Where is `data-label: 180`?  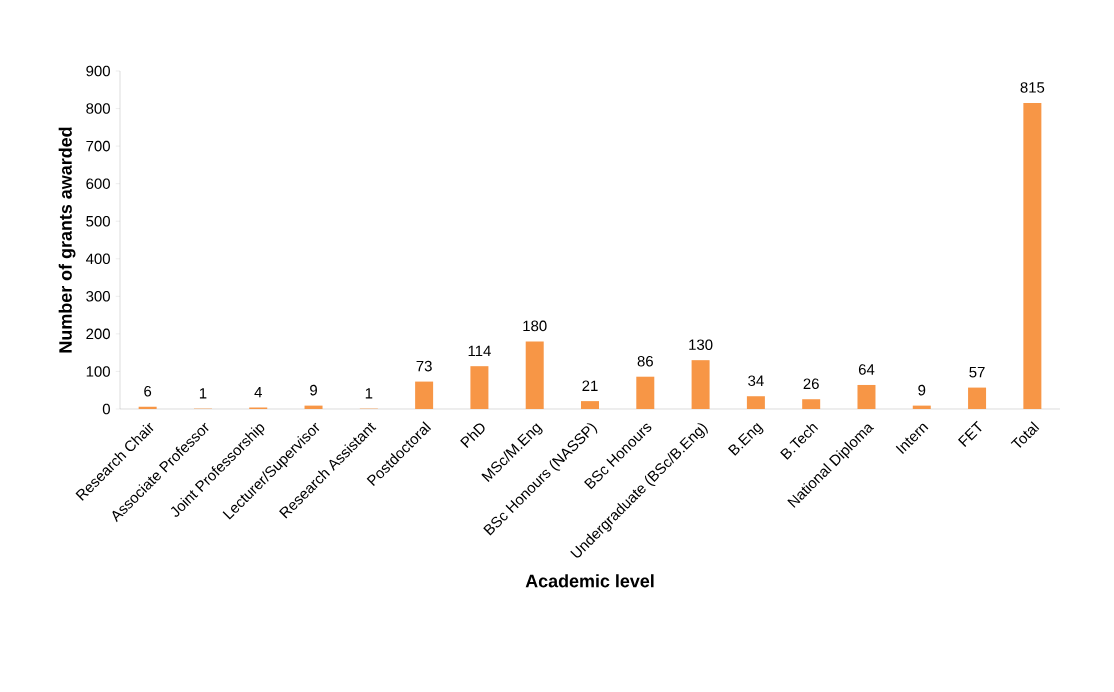
data-label: 180 is located at coordinates (535, 326).